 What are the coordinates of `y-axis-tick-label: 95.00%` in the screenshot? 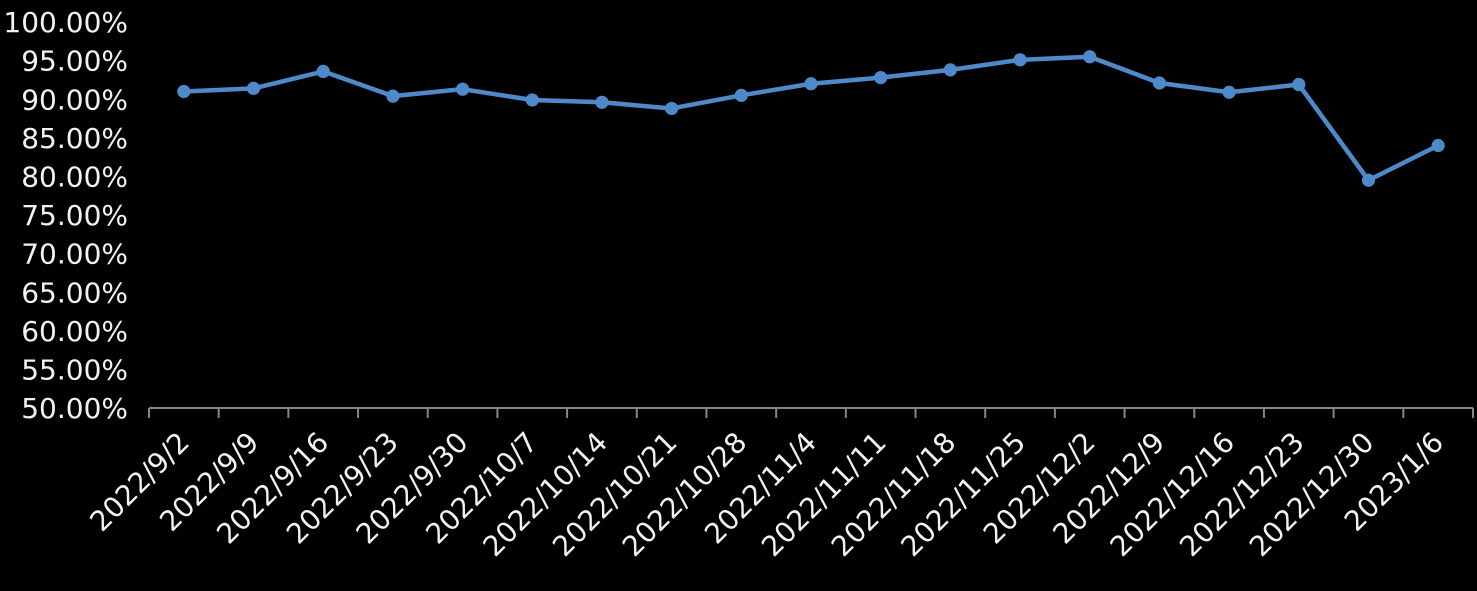 It's located at (74, 61).